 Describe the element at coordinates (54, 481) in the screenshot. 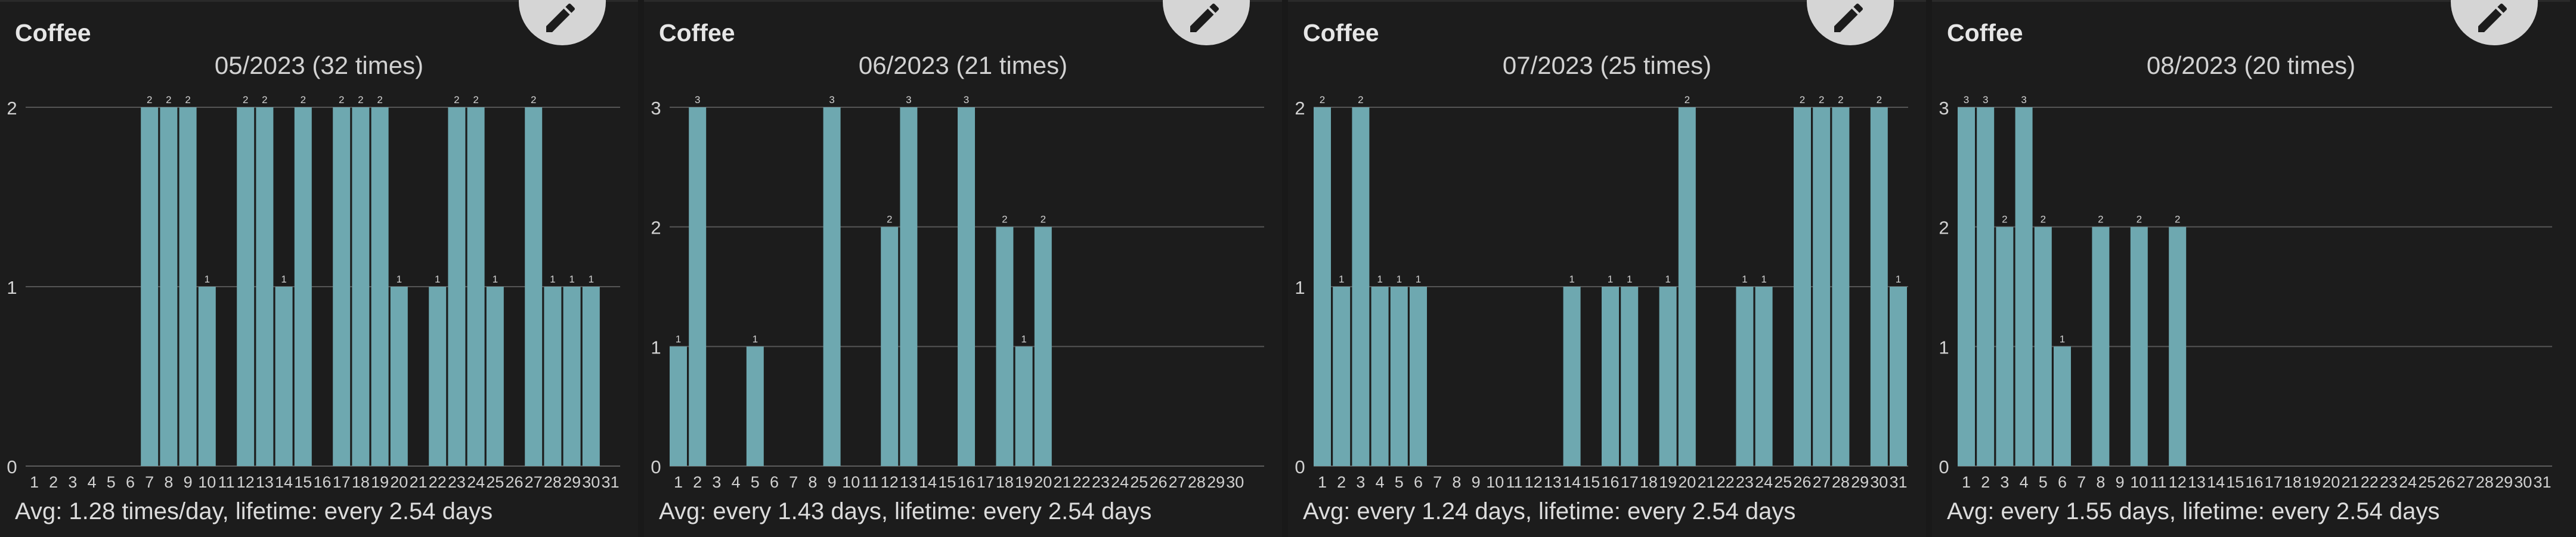

I see `x-tick-label: 2` at that location.